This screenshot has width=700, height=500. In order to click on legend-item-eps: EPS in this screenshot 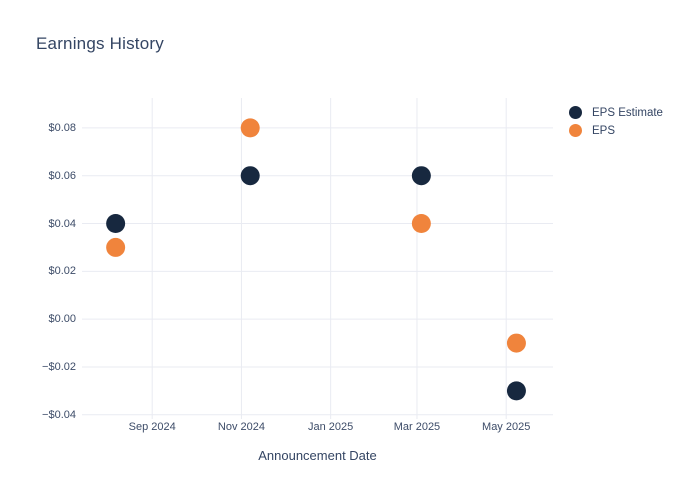, I will do `click(616, 130)`.